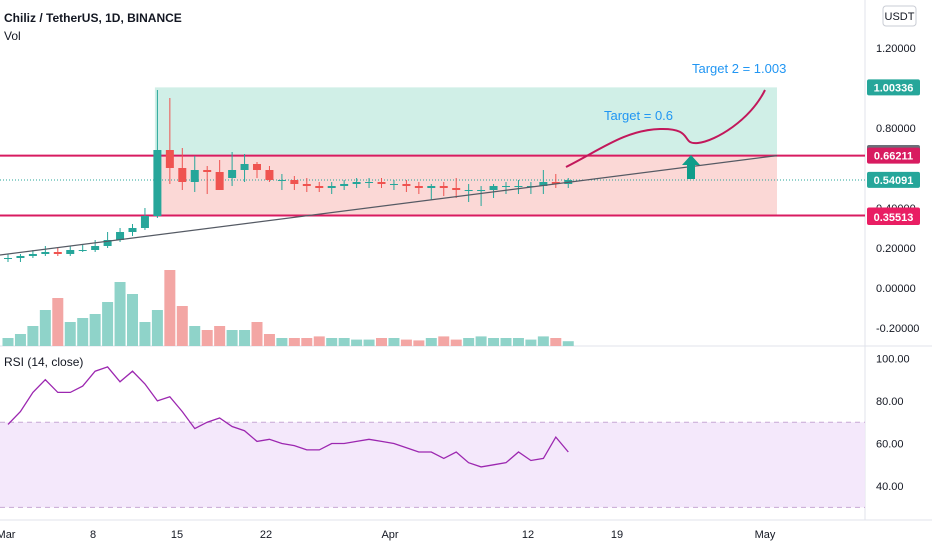  I want to click on currency-button-label: USDT, so click(900, 17).